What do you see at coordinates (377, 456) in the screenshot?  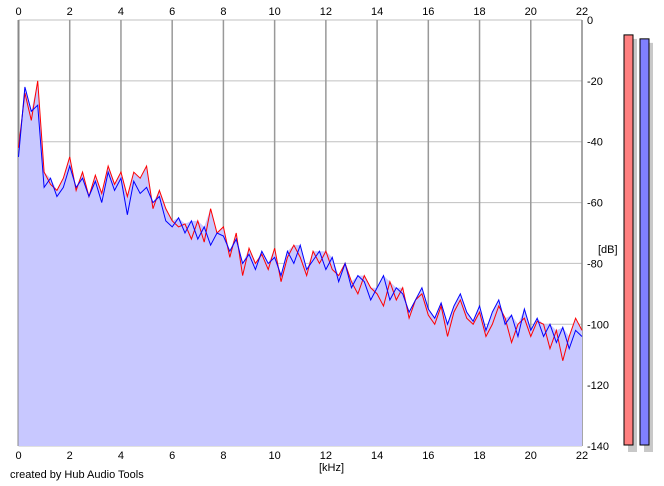 I see `x-tick-label-bottom: 14` at bounding box center [377, 456].